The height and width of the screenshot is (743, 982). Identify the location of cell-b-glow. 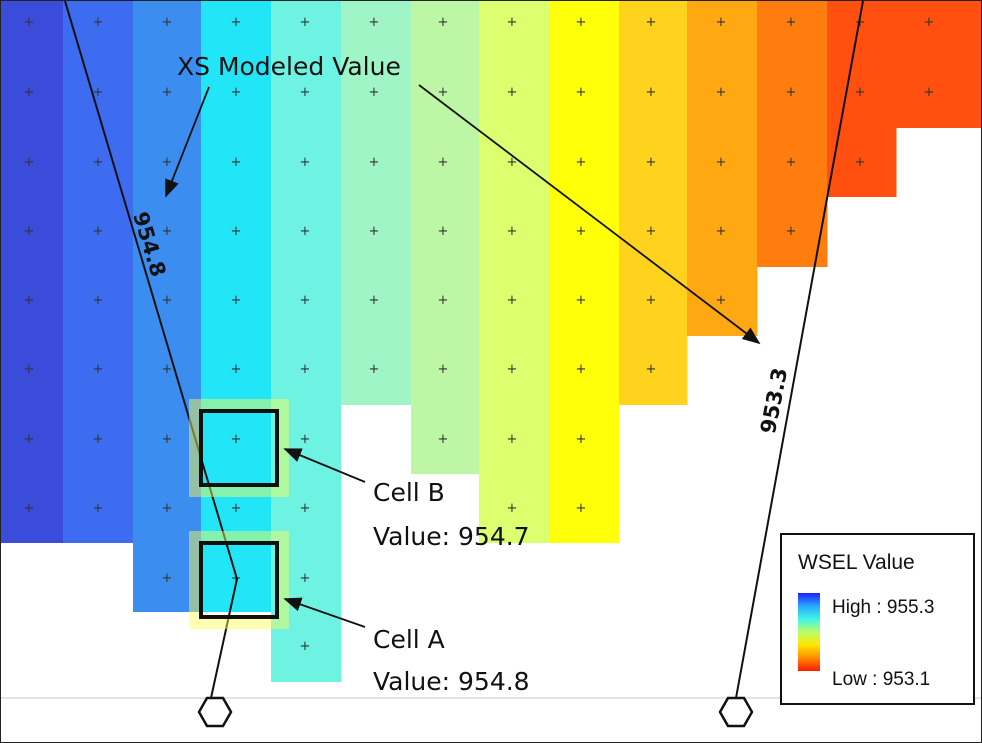
(239, 448).